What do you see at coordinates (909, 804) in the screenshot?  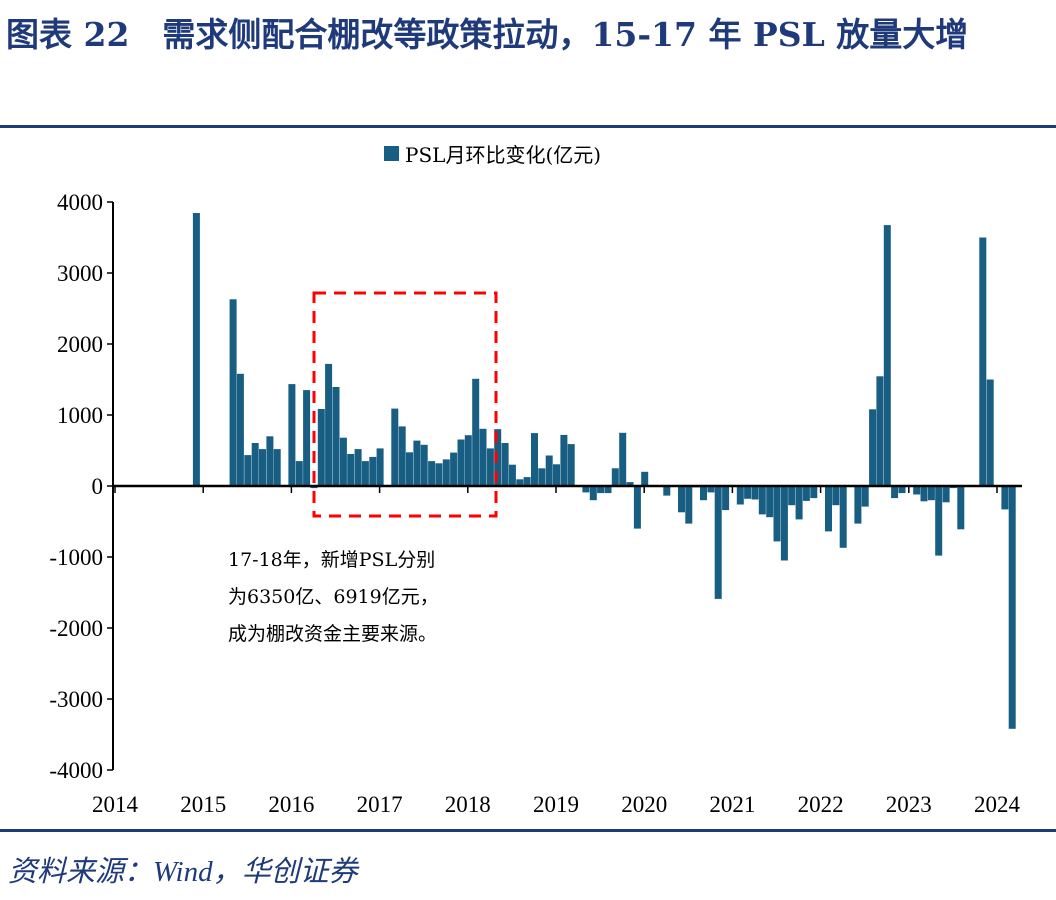 I see `x-tick-label: 2023` at bounding box center [909, 804].